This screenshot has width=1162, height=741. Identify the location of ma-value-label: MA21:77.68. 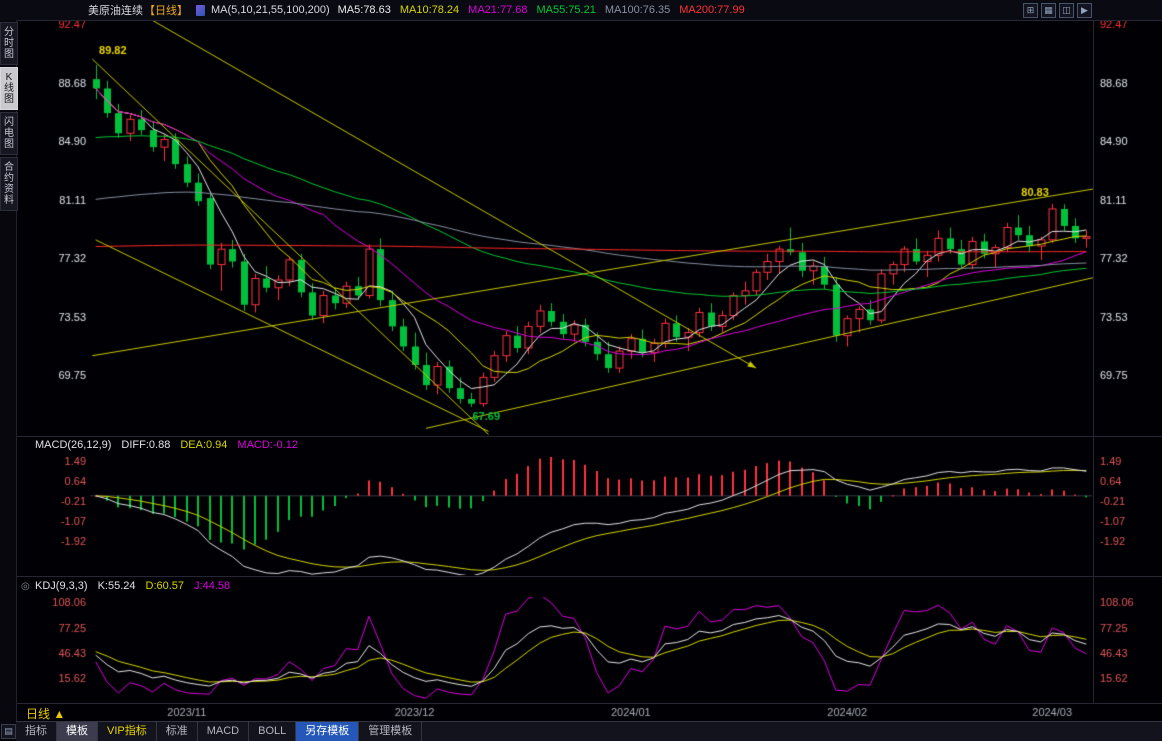
(498, 10).